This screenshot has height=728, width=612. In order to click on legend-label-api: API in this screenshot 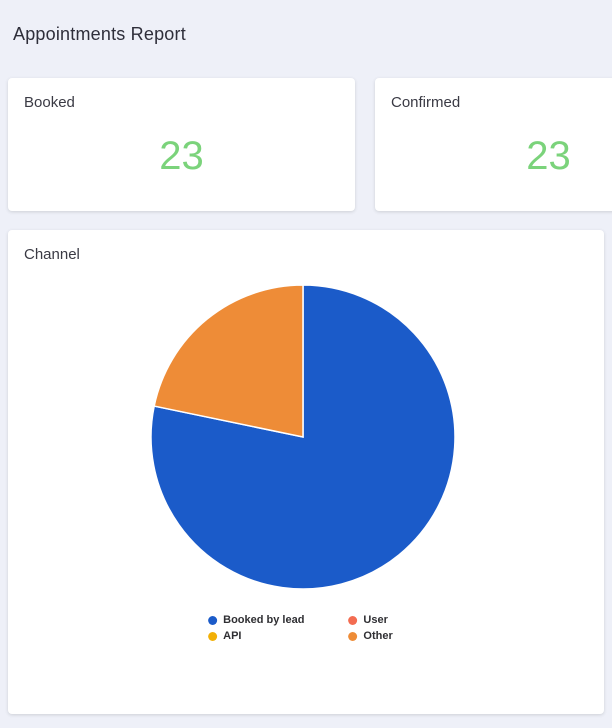, I will do `click(232, 636)`.